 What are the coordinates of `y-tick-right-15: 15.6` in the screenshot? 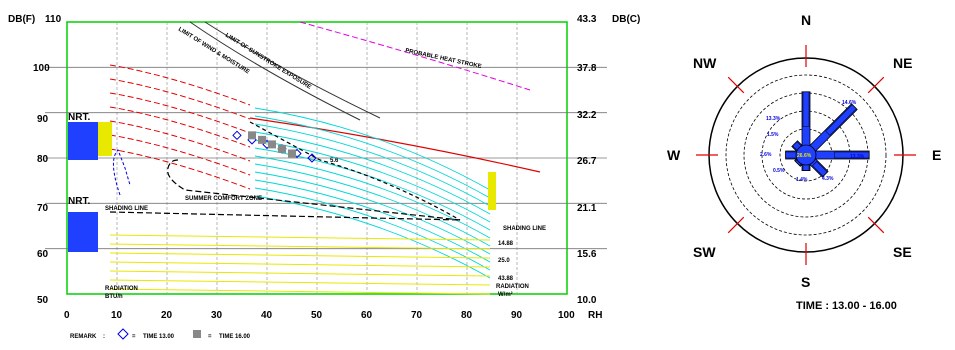 It's located at (587, 254).